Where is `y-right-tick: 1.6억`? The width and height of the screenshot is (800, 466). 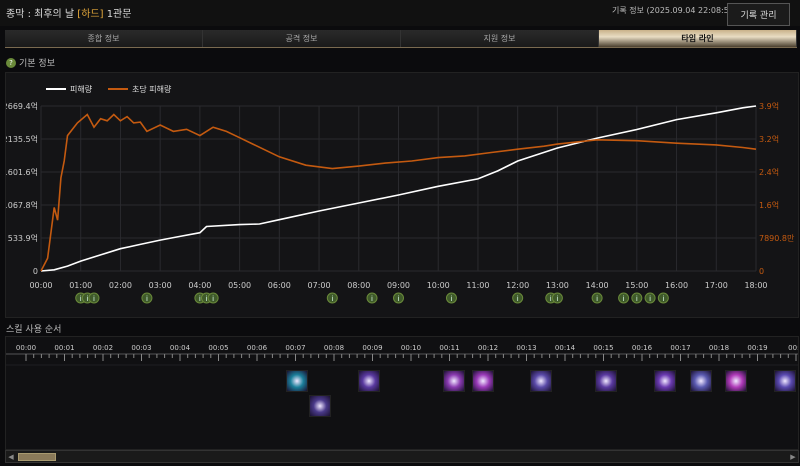 y-right-tick: 1.6억 is located at coordinates (769, 205).